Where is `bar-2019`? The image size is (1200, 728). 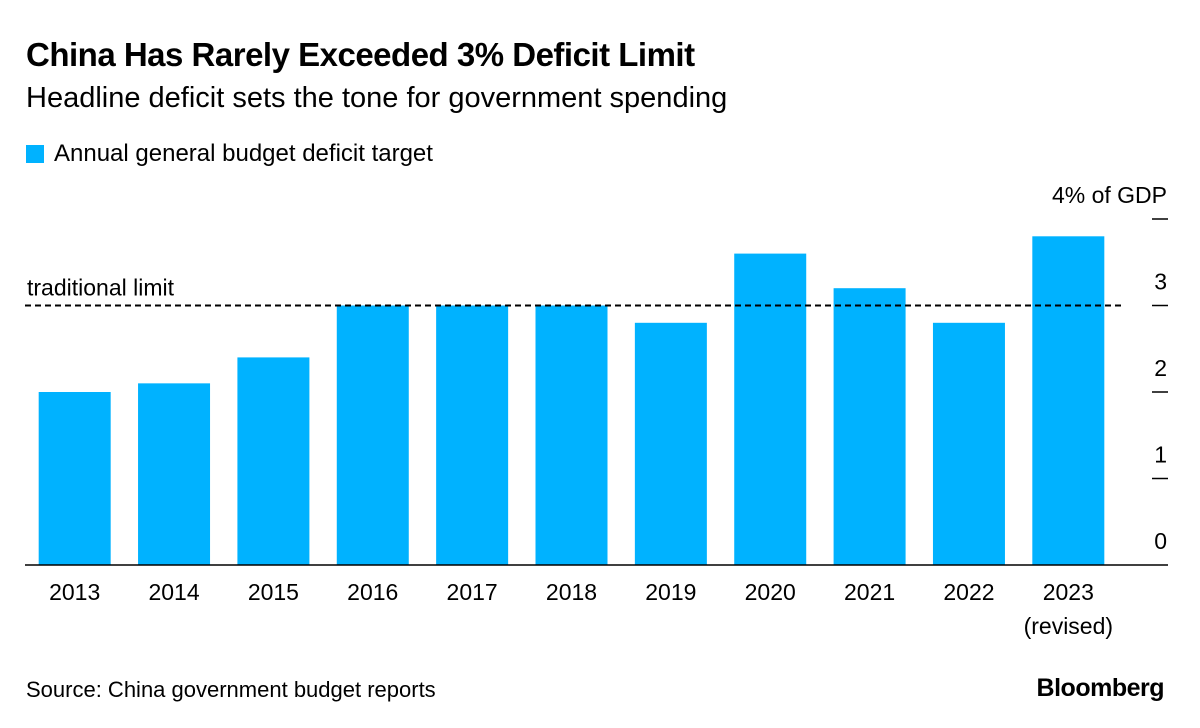
bar-2019 is located at coordinates (670, 443).